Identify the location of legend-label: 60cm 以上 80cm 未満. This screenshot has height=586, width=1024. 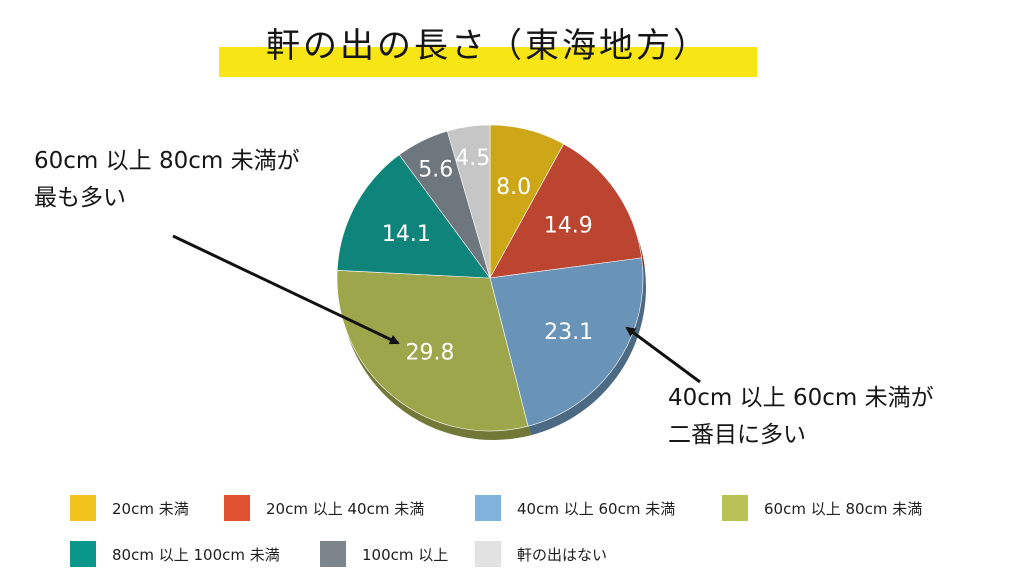
(843, 508).